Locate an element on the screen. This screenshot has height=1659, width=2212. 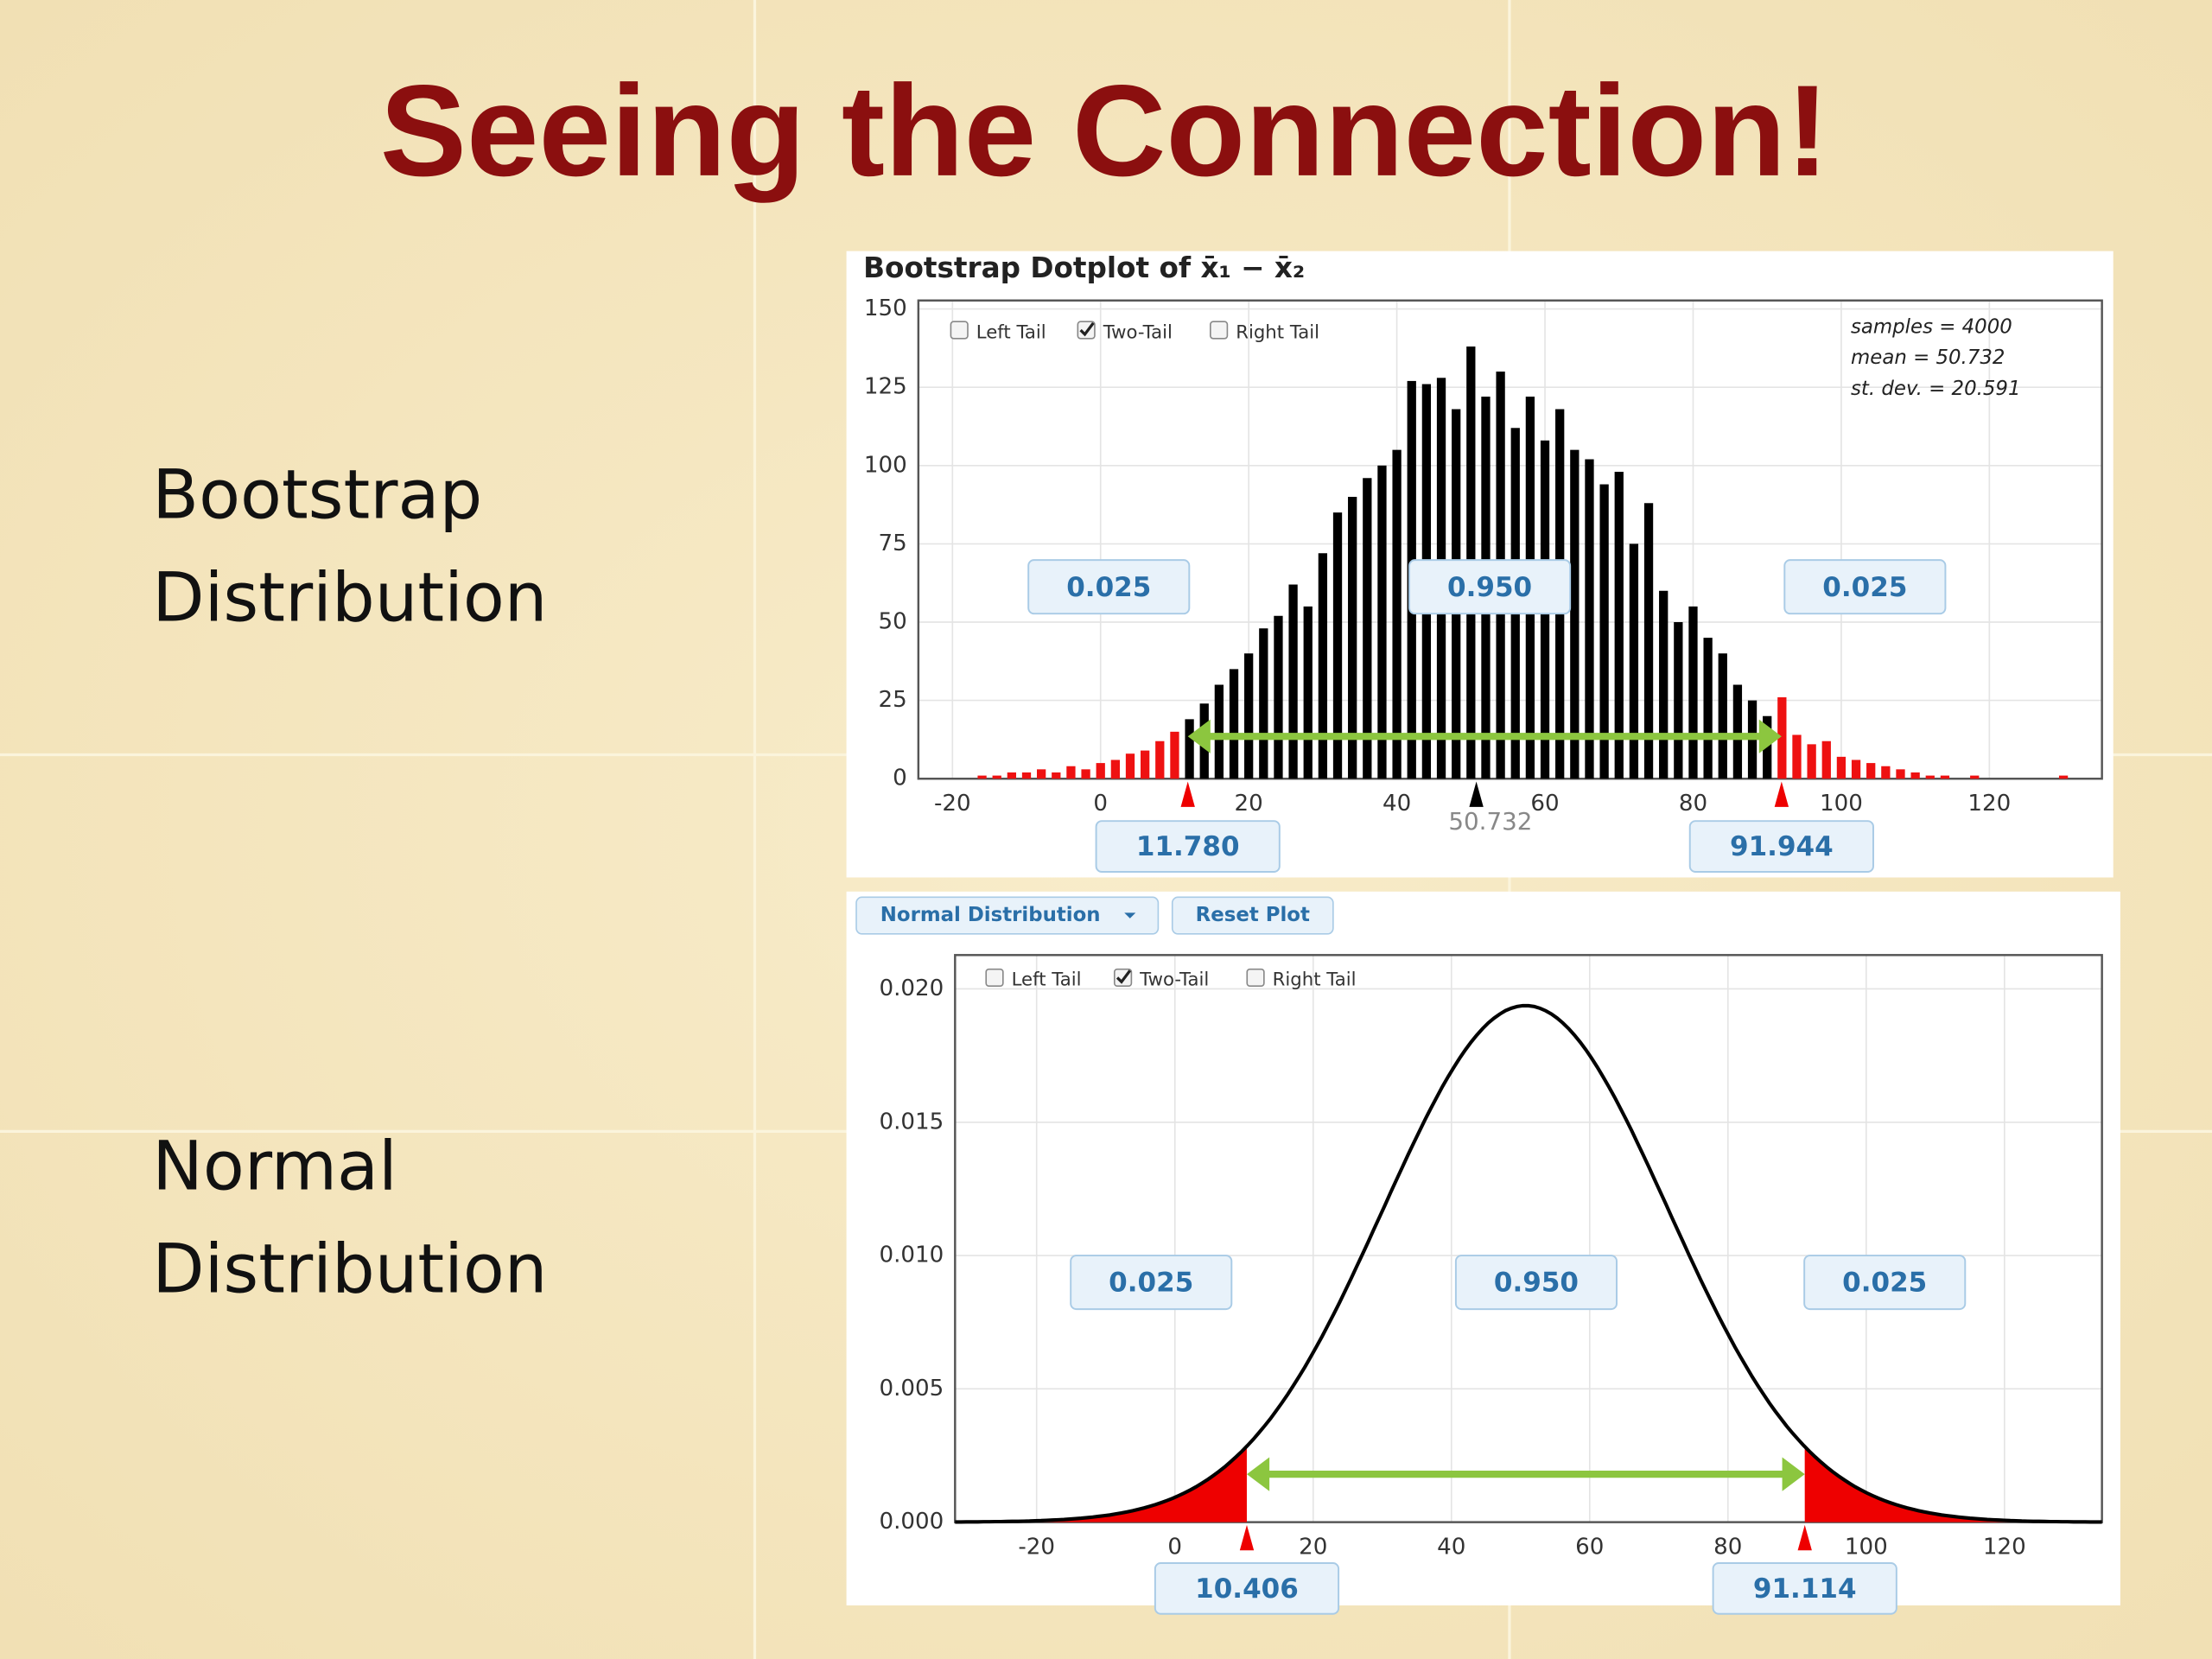
cutoff-label: 91.114 is located at coordinates (1805, 1589).